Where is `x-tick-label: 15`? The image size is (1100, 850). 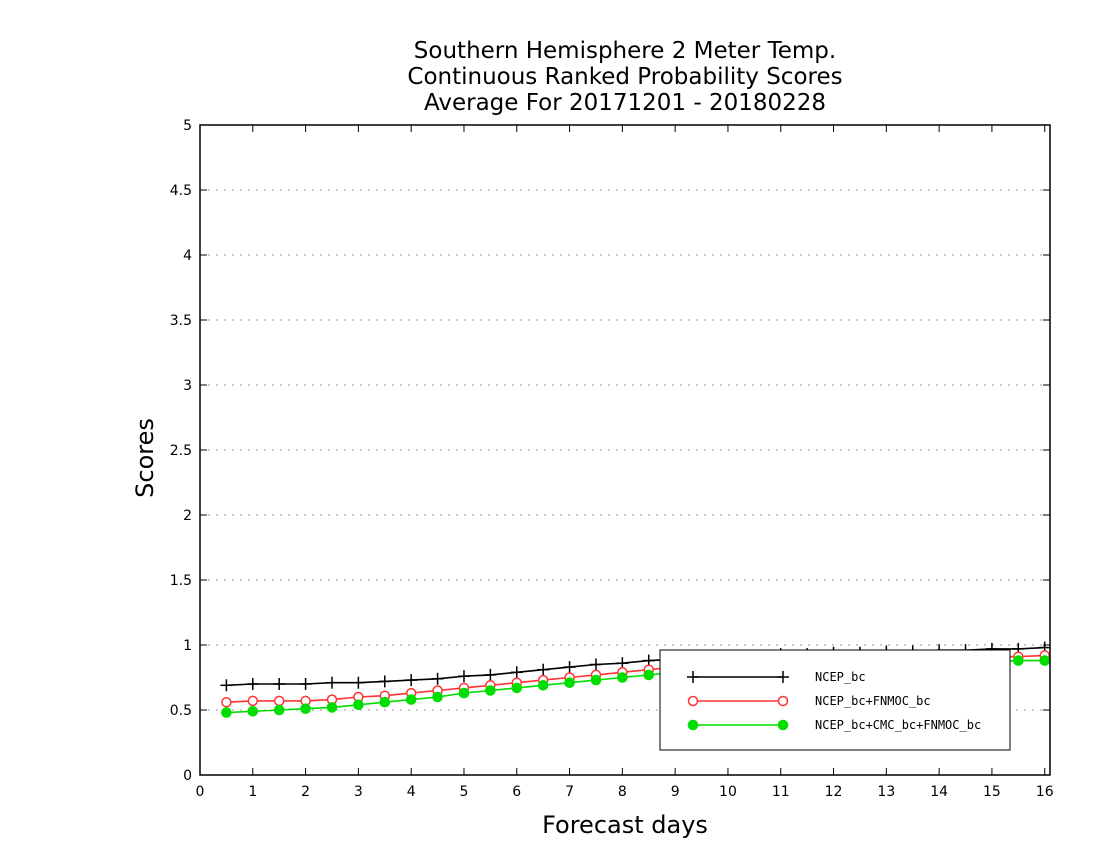 x-tick-label: 15 is located at coordinates (992, 792).